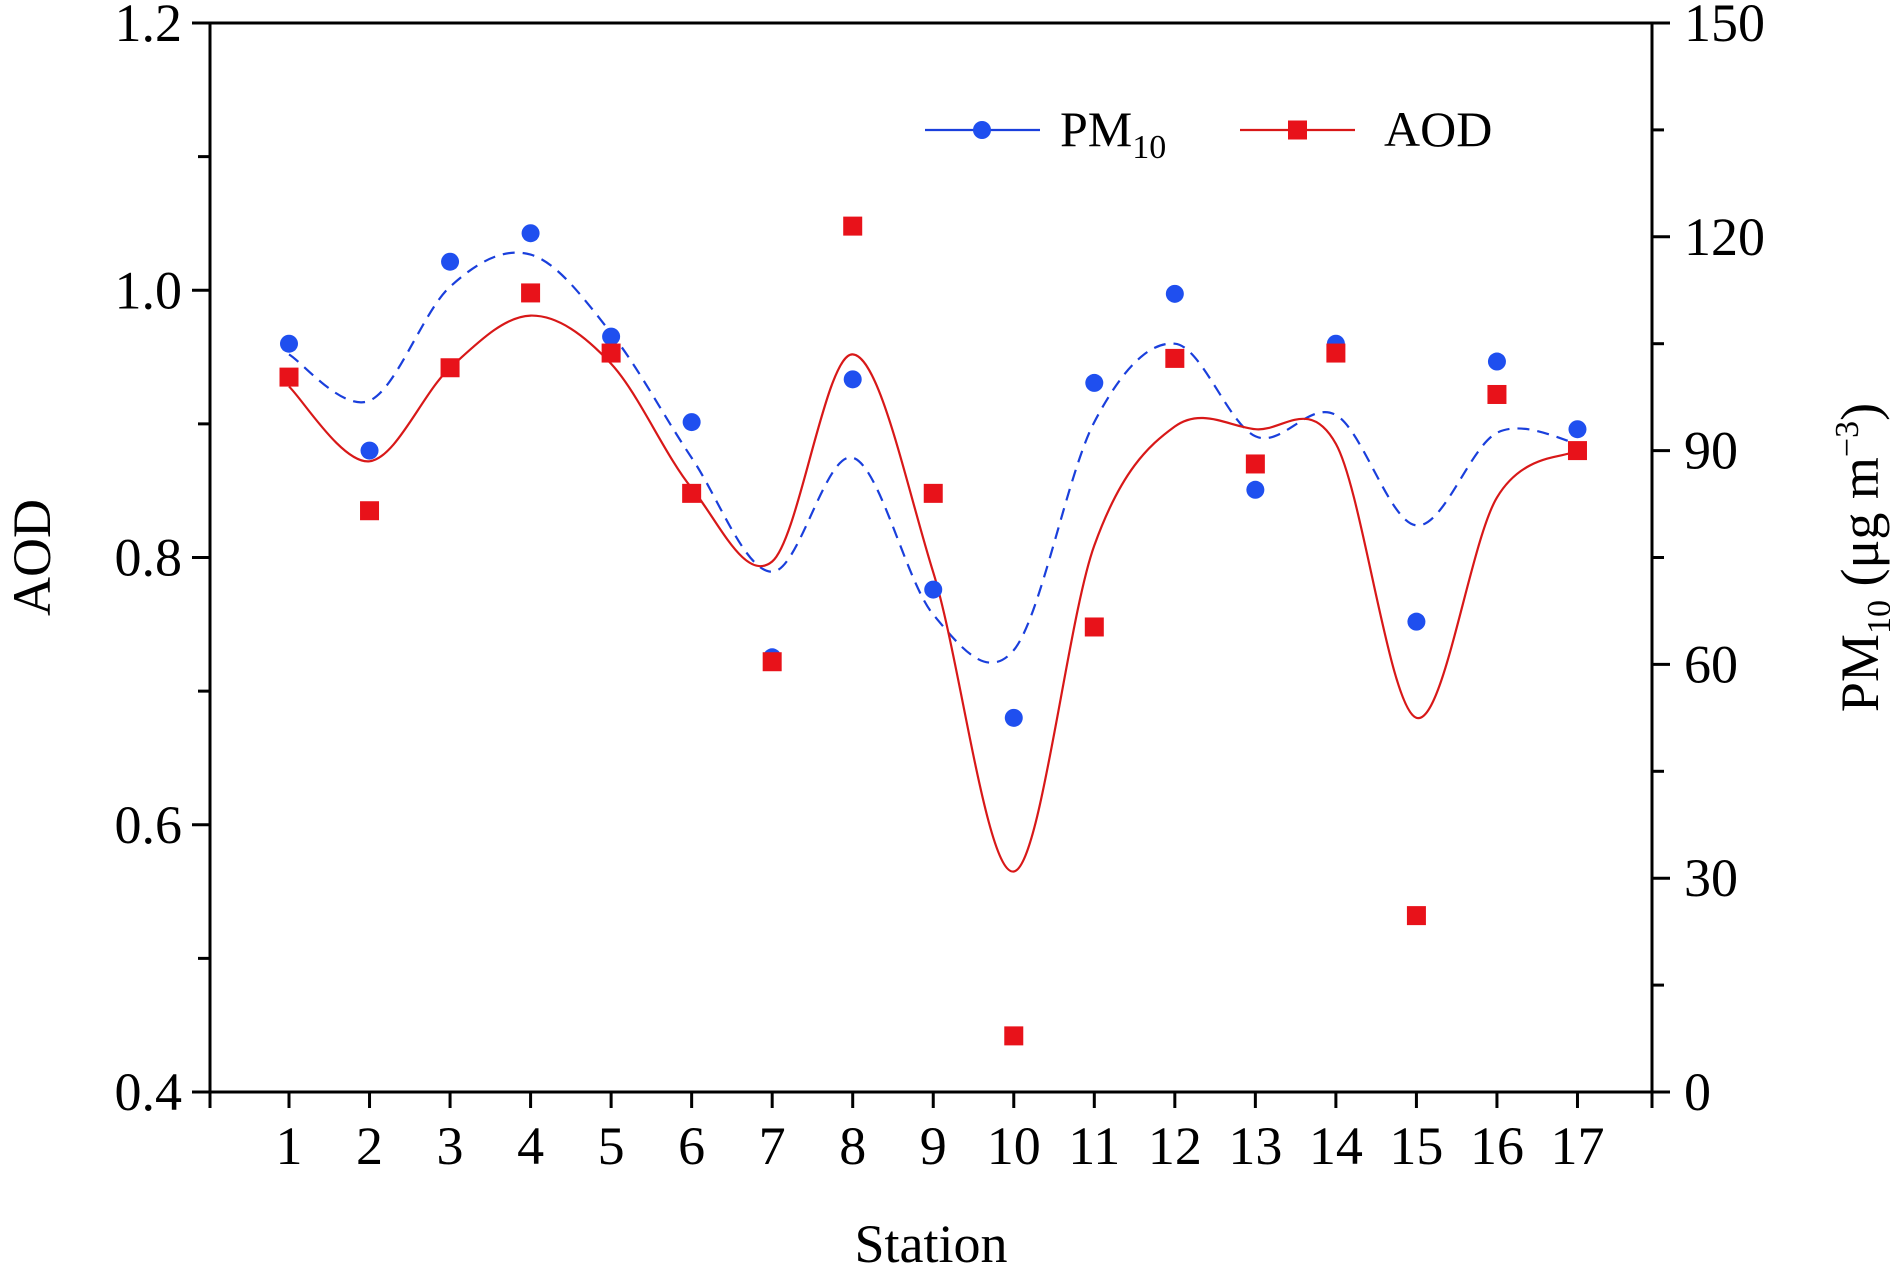  Describe the element at coordinates (149, 290) in the screenshot. I see `left-y-tick-label: 1.0` at that location.